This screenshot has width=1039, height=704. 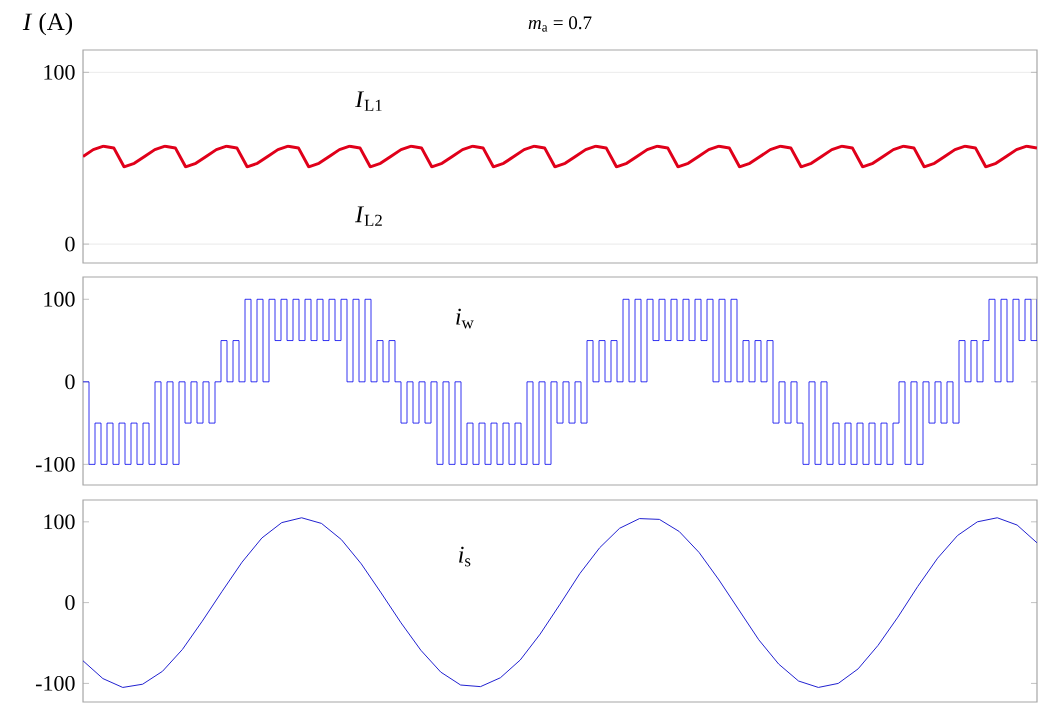 What do you see at coordinates (465, 556) in the screenshot?
I see `annotation: i$_{s}$` at bounding box center [465, 556].